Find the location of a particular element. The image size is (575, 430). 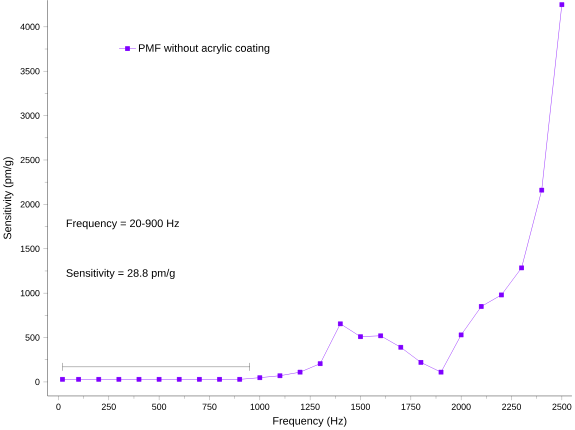

legend-label: PMF without acrylic coating is located at coordinates (204, 49).